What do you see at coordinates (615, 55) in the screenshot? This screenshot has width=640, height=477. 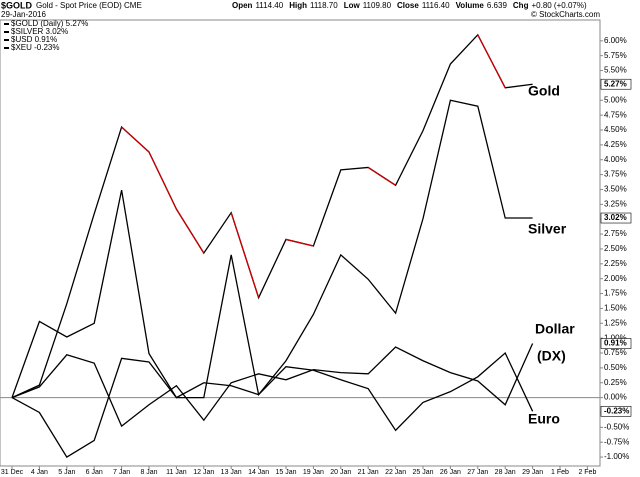 I see `y-tick-label: 5.75%` at bounding box center [615, 55].